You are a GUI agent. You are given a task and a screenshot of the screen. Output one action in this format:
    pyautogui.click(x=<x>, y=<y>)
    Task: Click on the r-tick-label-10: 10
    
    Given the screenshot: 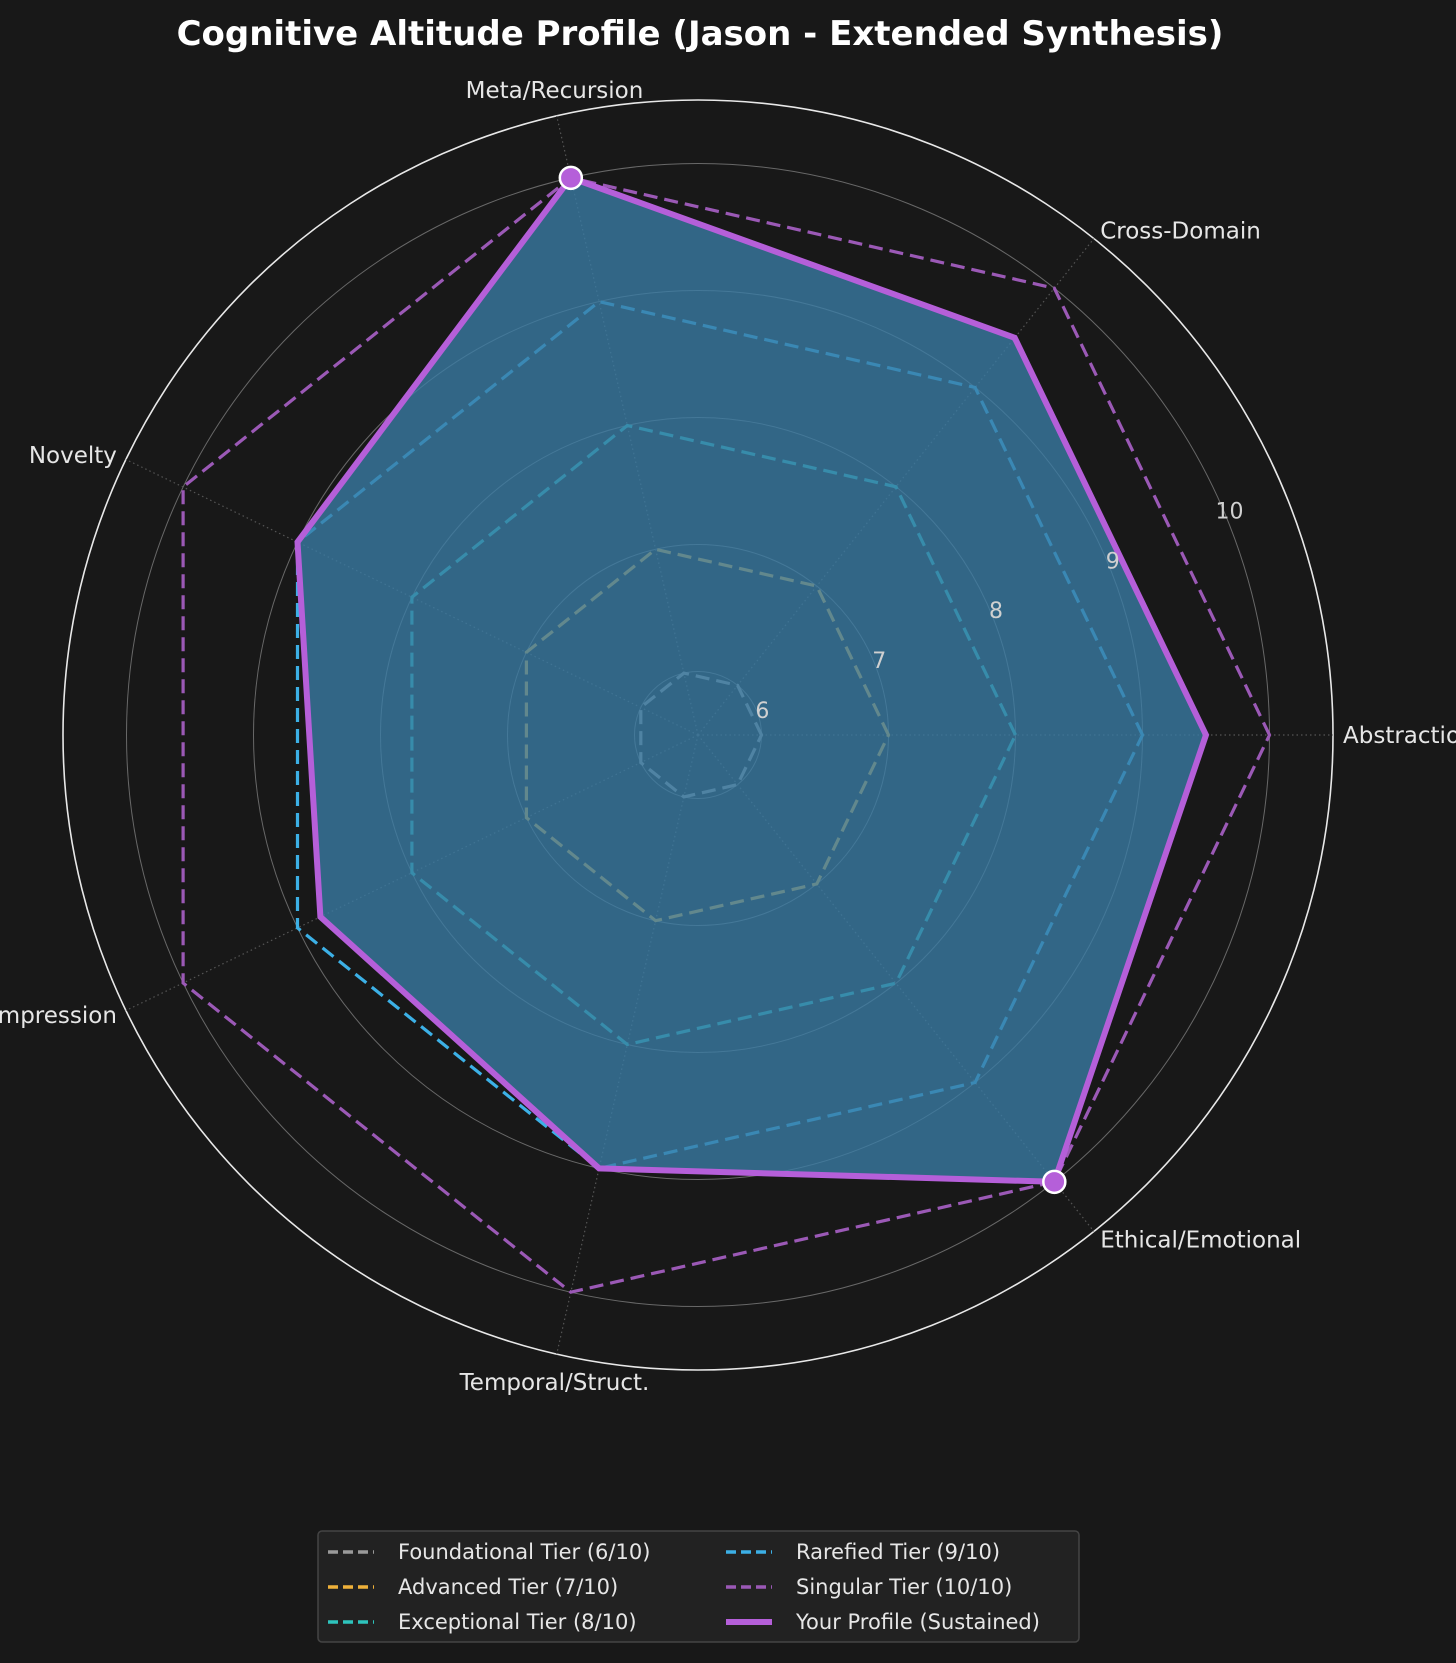 What is the action you would take?
    pyautogui.click(x=1230, y=511)
    